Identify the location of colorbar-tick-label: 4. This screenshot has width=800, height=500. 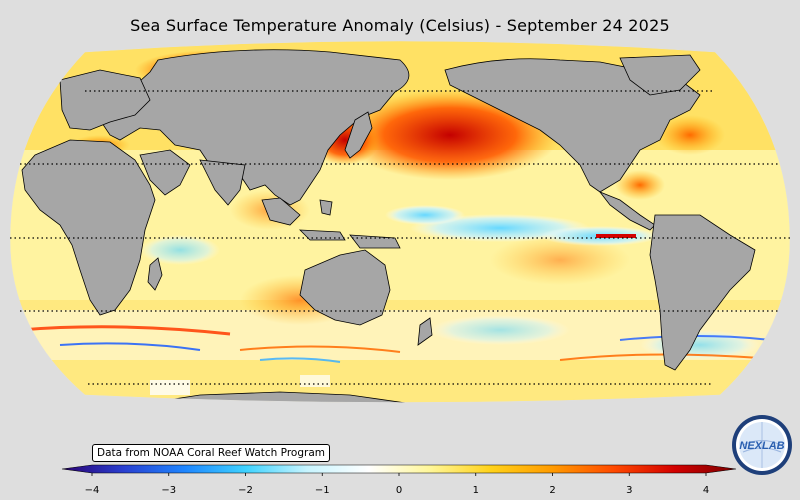
(706, 490).